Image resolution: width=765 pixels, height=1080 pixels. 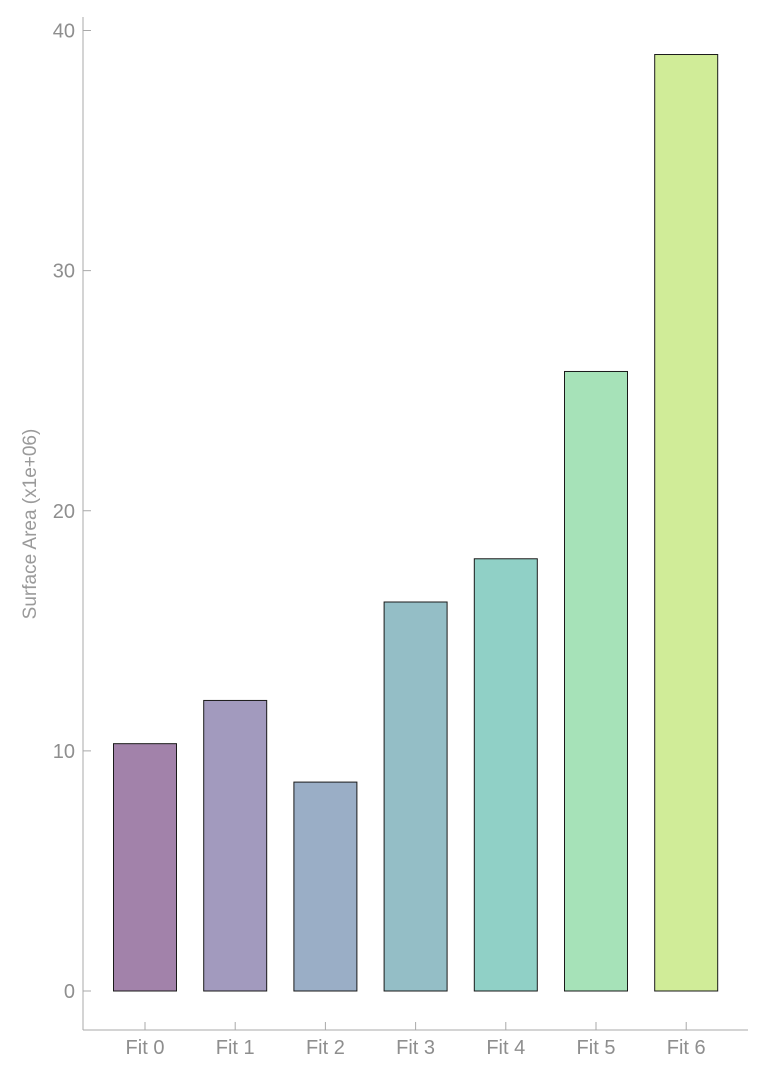 I want to click on x-tick-label: Fit 0, so click(x=145, y=1048).